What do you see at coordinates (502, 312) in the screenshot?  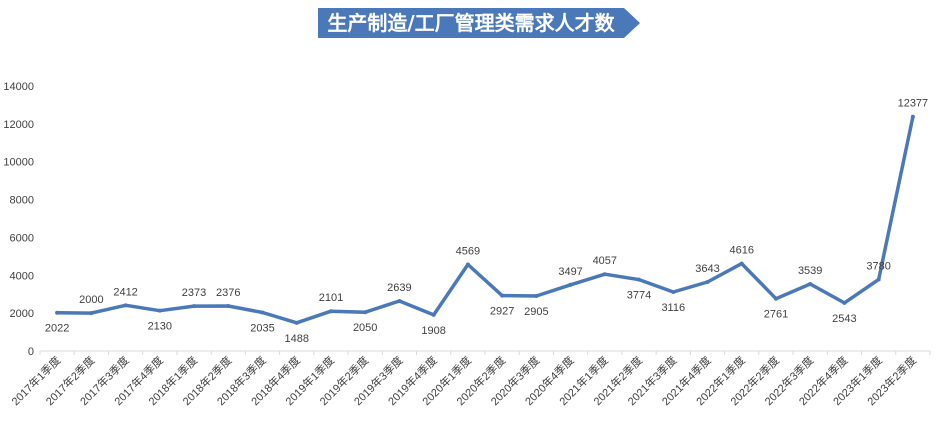 I see `data-label: 2927` at bounding box center [502, 312].